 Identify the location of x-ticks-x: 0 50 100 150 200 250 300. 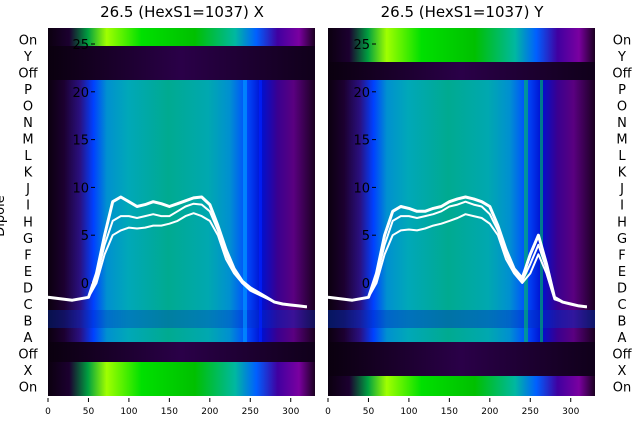
(172, 407).